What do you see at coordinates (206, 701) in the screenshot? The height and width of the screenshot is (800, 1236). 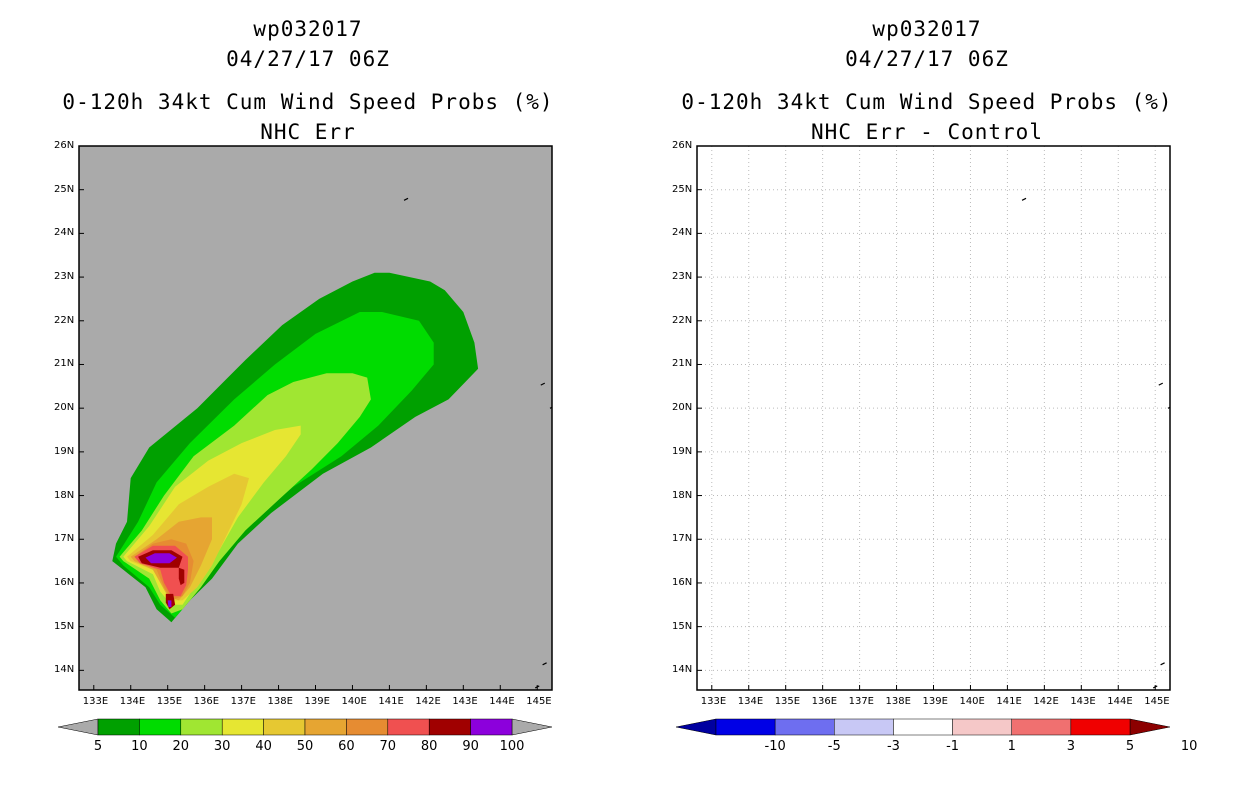 I see `left-x-tick-label: 136E` at bounding box center [206, 701].